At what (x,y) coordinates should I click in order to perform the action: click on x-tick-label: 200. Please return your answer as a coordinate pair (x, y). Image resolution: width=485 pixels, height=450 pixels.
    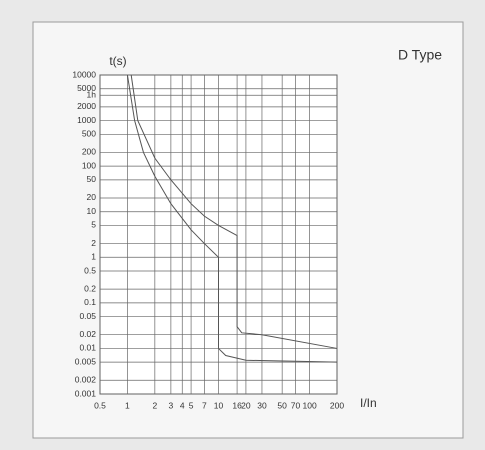
    Looking at the image, I should click on (337, 405).